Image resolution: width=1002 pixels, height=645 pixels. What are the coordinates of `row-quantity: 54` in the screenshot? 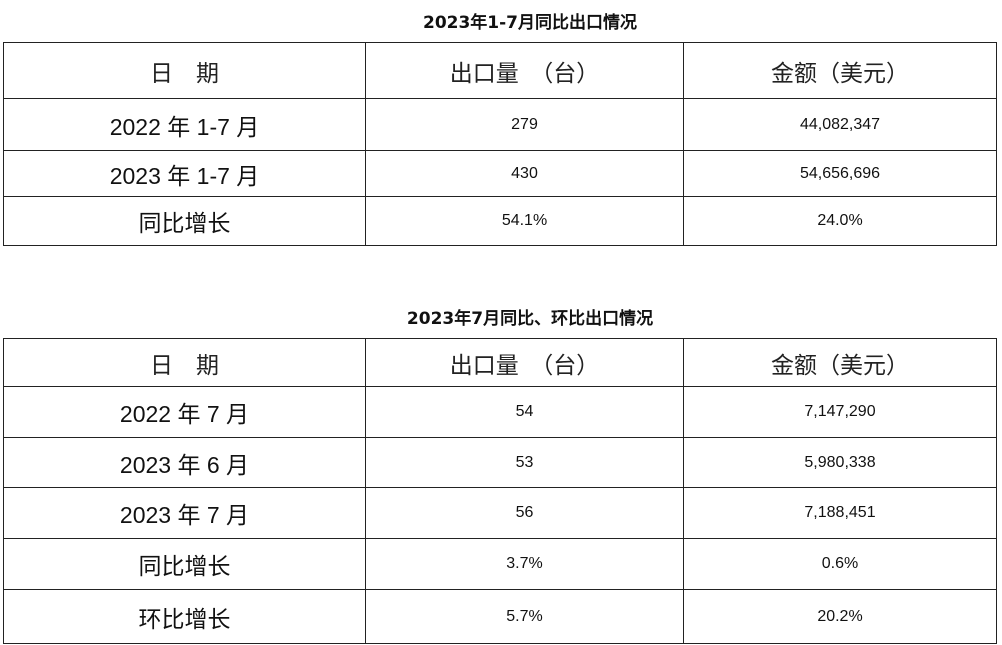 It's located at (524, 412).